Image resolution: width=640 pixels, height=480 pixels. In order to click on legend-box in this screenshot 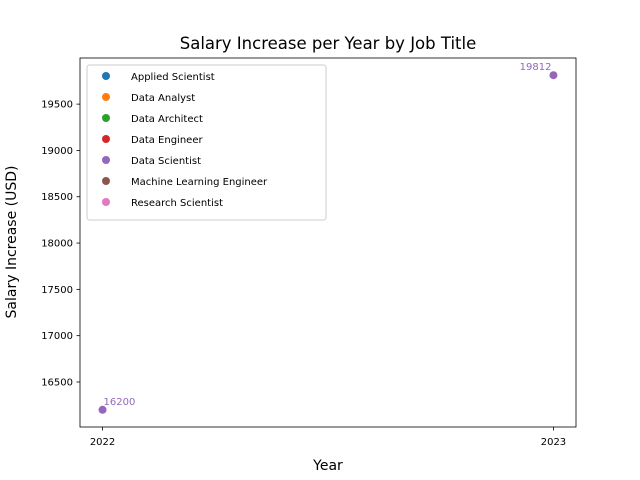, I will do `click(206, 142)`.